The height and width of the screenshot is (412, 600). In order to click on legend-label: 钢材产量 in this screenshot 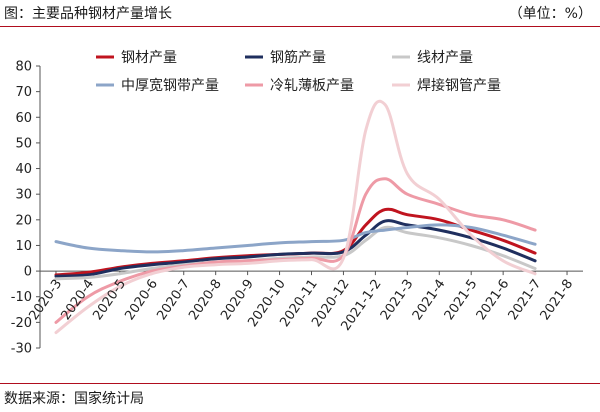, I will do `click(149, 58)`.